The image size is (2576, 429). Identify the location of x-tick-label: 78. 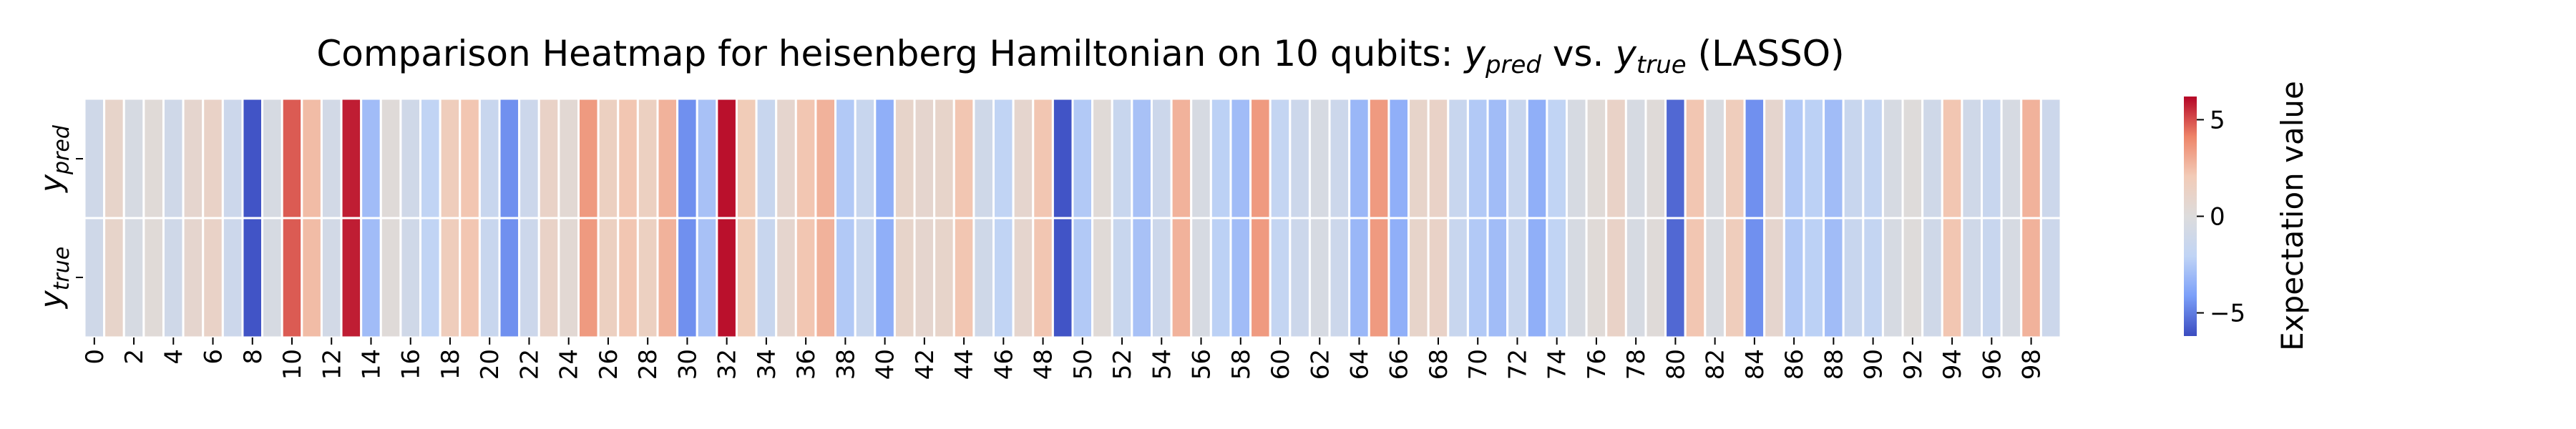
(1636, 364).